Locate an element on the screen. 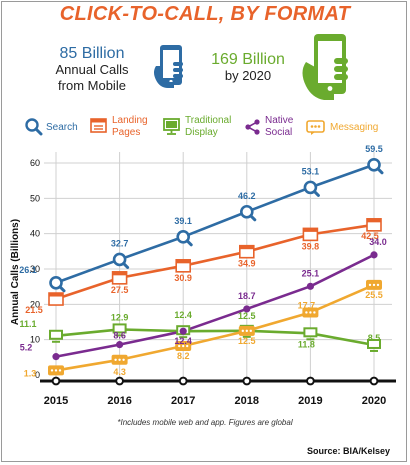 The width and height of the screenshot is (410, 465). data-label-native-2: 12.4 is located at coordinates (183, 341).